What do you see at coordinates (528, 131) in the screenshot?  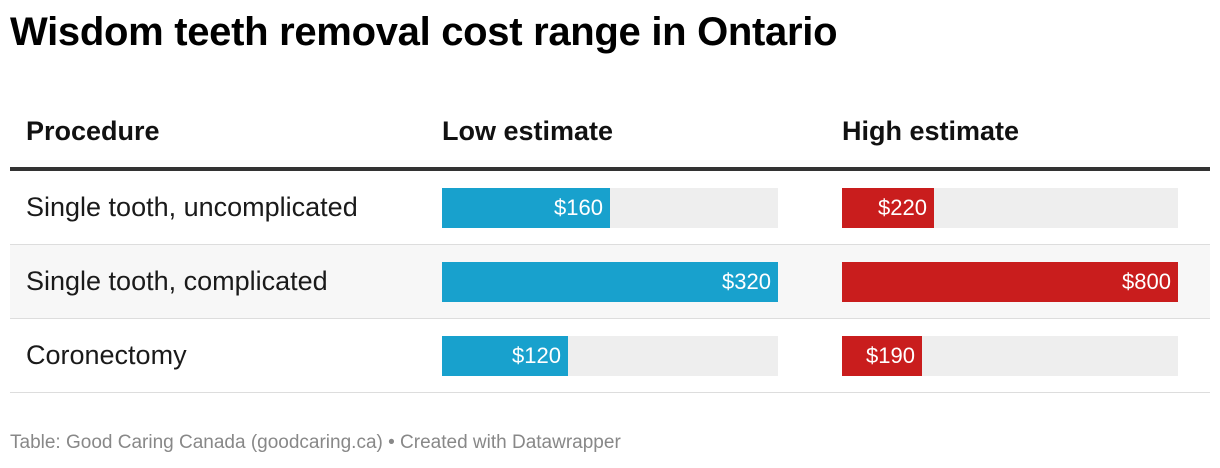 I see `column-header-low-estimate: Low estimate` at bounding box center [528, 131].